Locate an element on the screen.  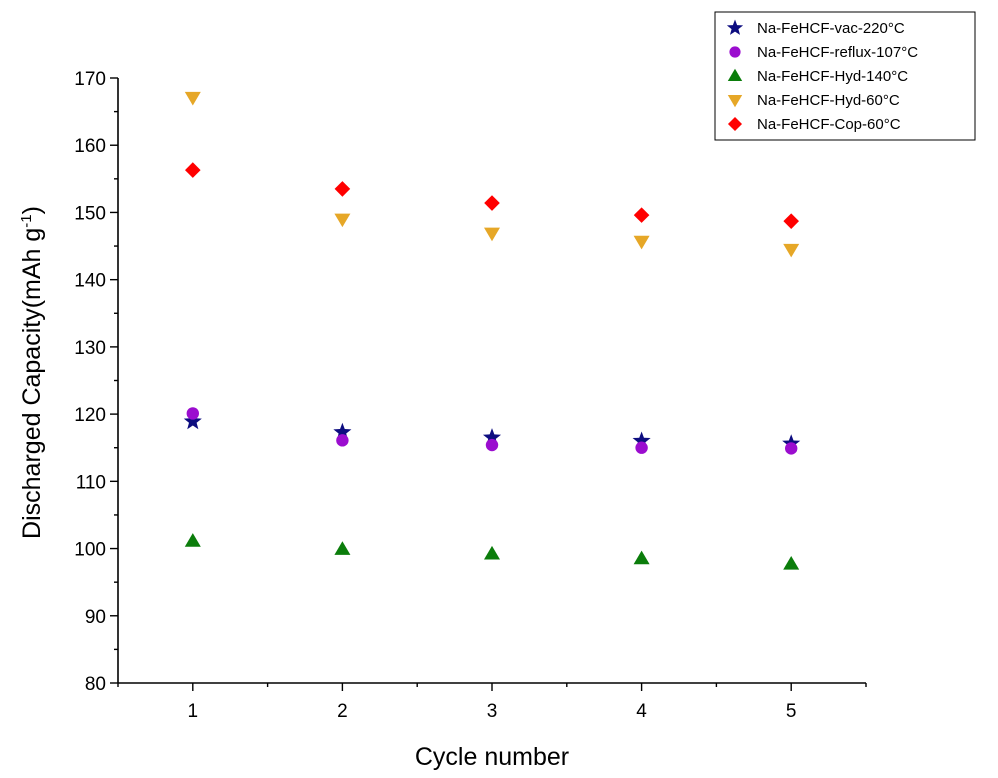
y-tick-label: 120 is located at coordinates (90, 415).